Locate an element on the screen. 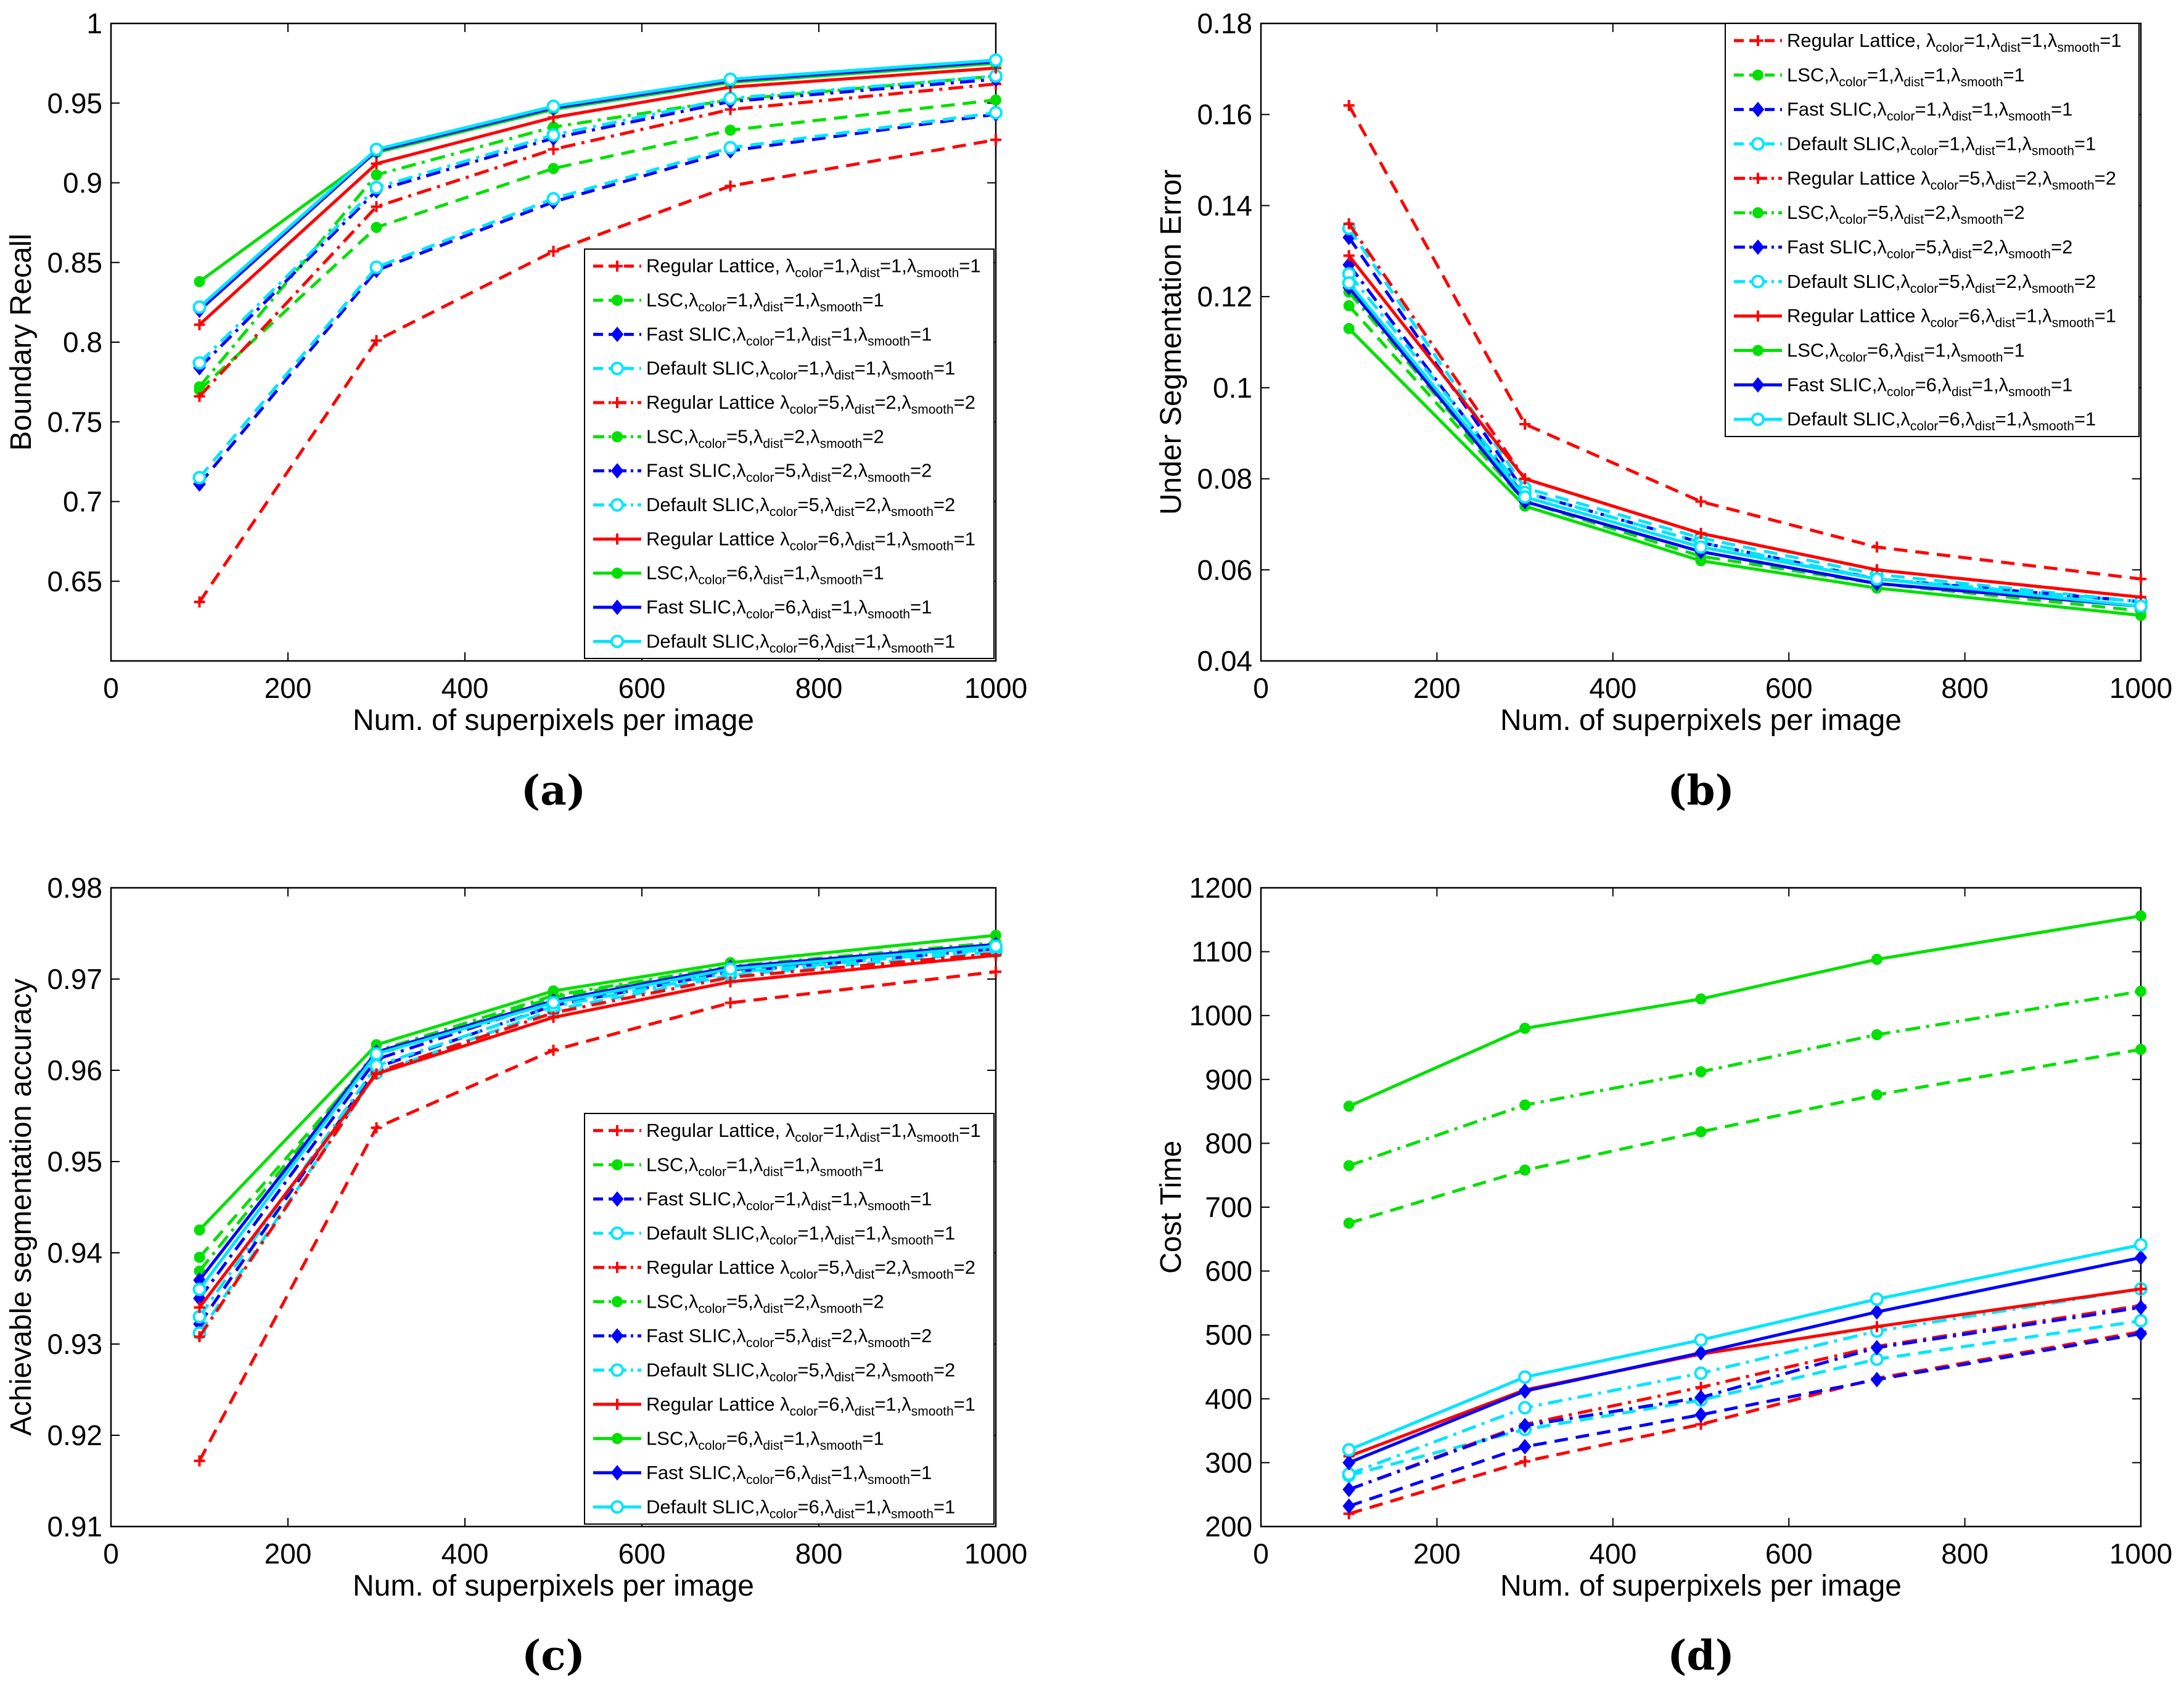 The width and height of the screenshot is (2184, 1693). y-tick-label: 200 is located at coordinates (1228, 1527).